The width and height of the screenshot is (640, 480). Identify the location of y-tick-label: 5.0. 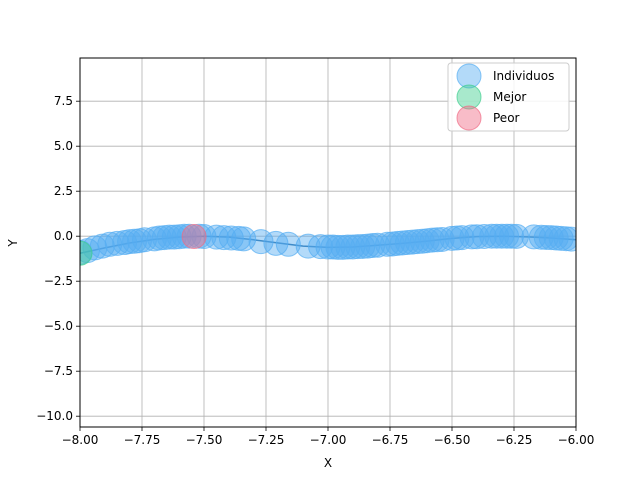
(63, 146).